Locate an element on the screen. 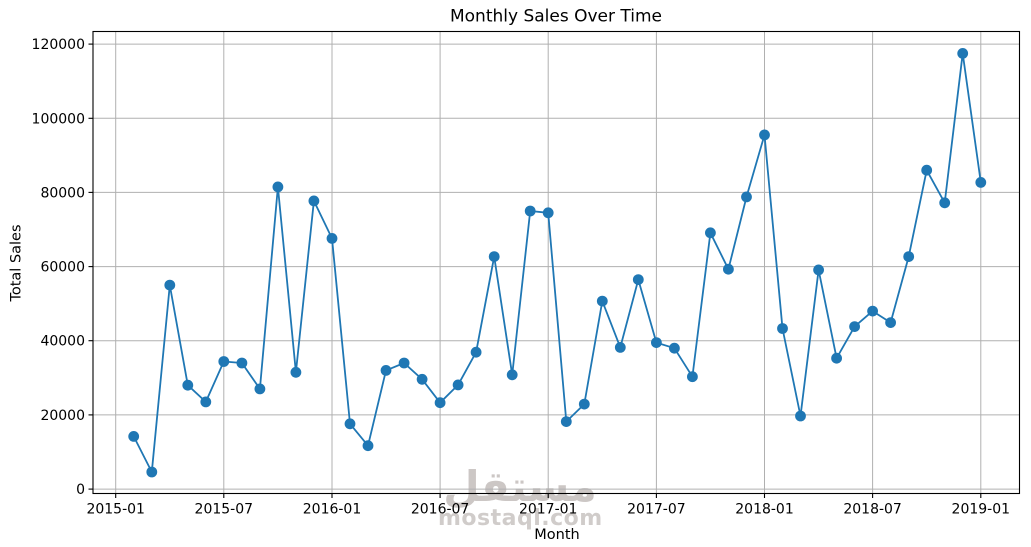 Image resolution: width=1031 pixels, height=547 pixels. y-tick-label: 100000 is located at coordinates (58, 119).